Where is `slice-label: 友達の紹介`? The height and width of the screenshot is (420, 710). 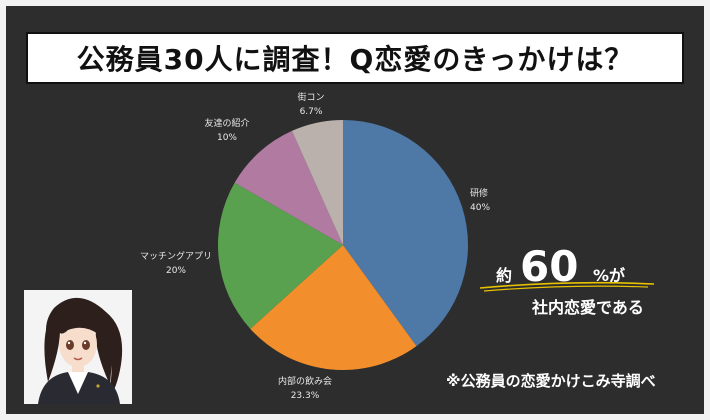 slice-label: 友達の紹介 is located at coordinates (226, 123).